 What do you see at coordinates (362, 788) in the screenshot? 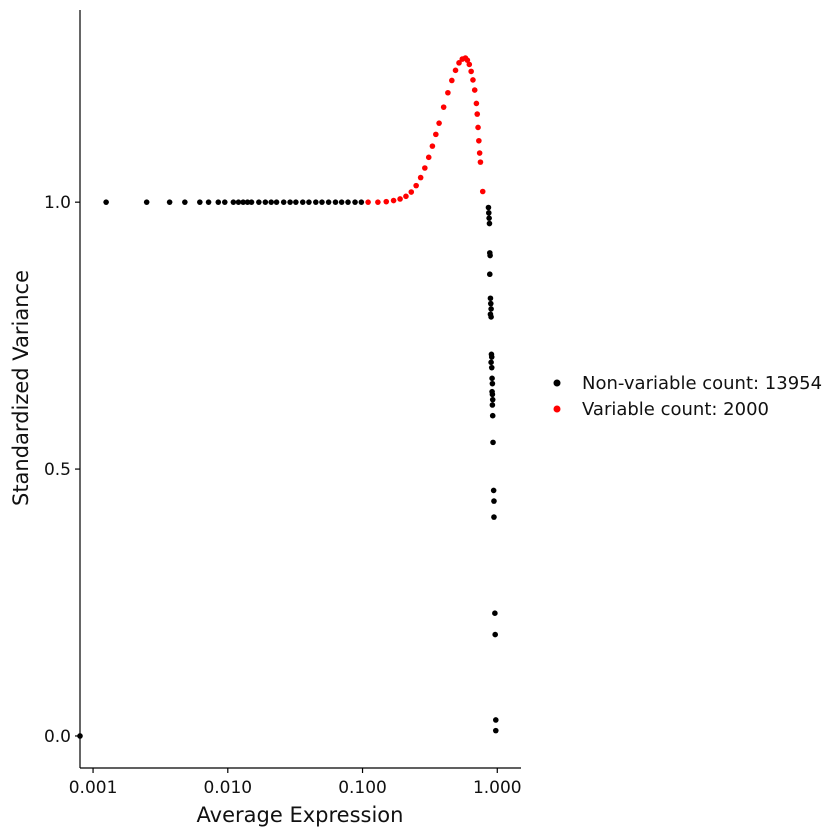
I see `x-tick-label: 0.100` at bounding box center [362, 788].